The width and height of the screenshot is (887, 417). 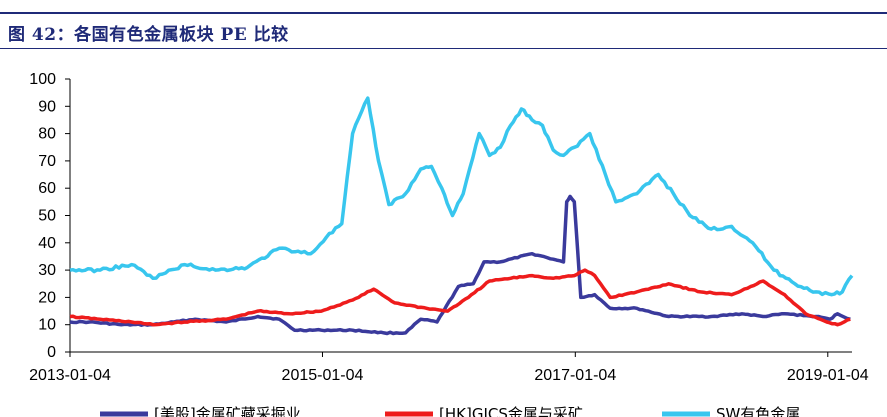 I want to click on x-tick-label: 2017-01-04, so click(x=575, y=375).